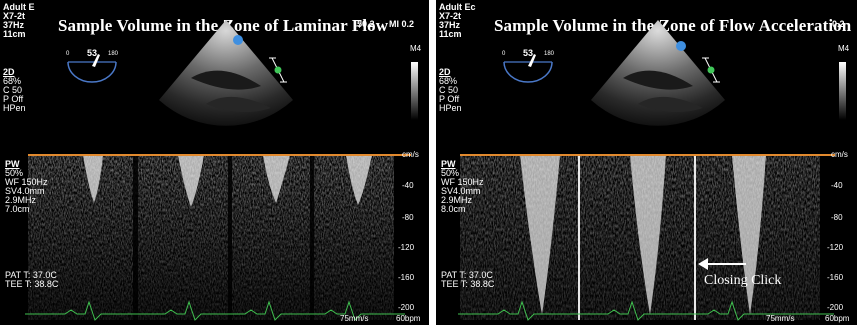 The image size is (857, 325). What do you see at coordinates (19, 7) in the screenshot?
I see `header-corner-label: Adult E` at bounding box center [19, 7].